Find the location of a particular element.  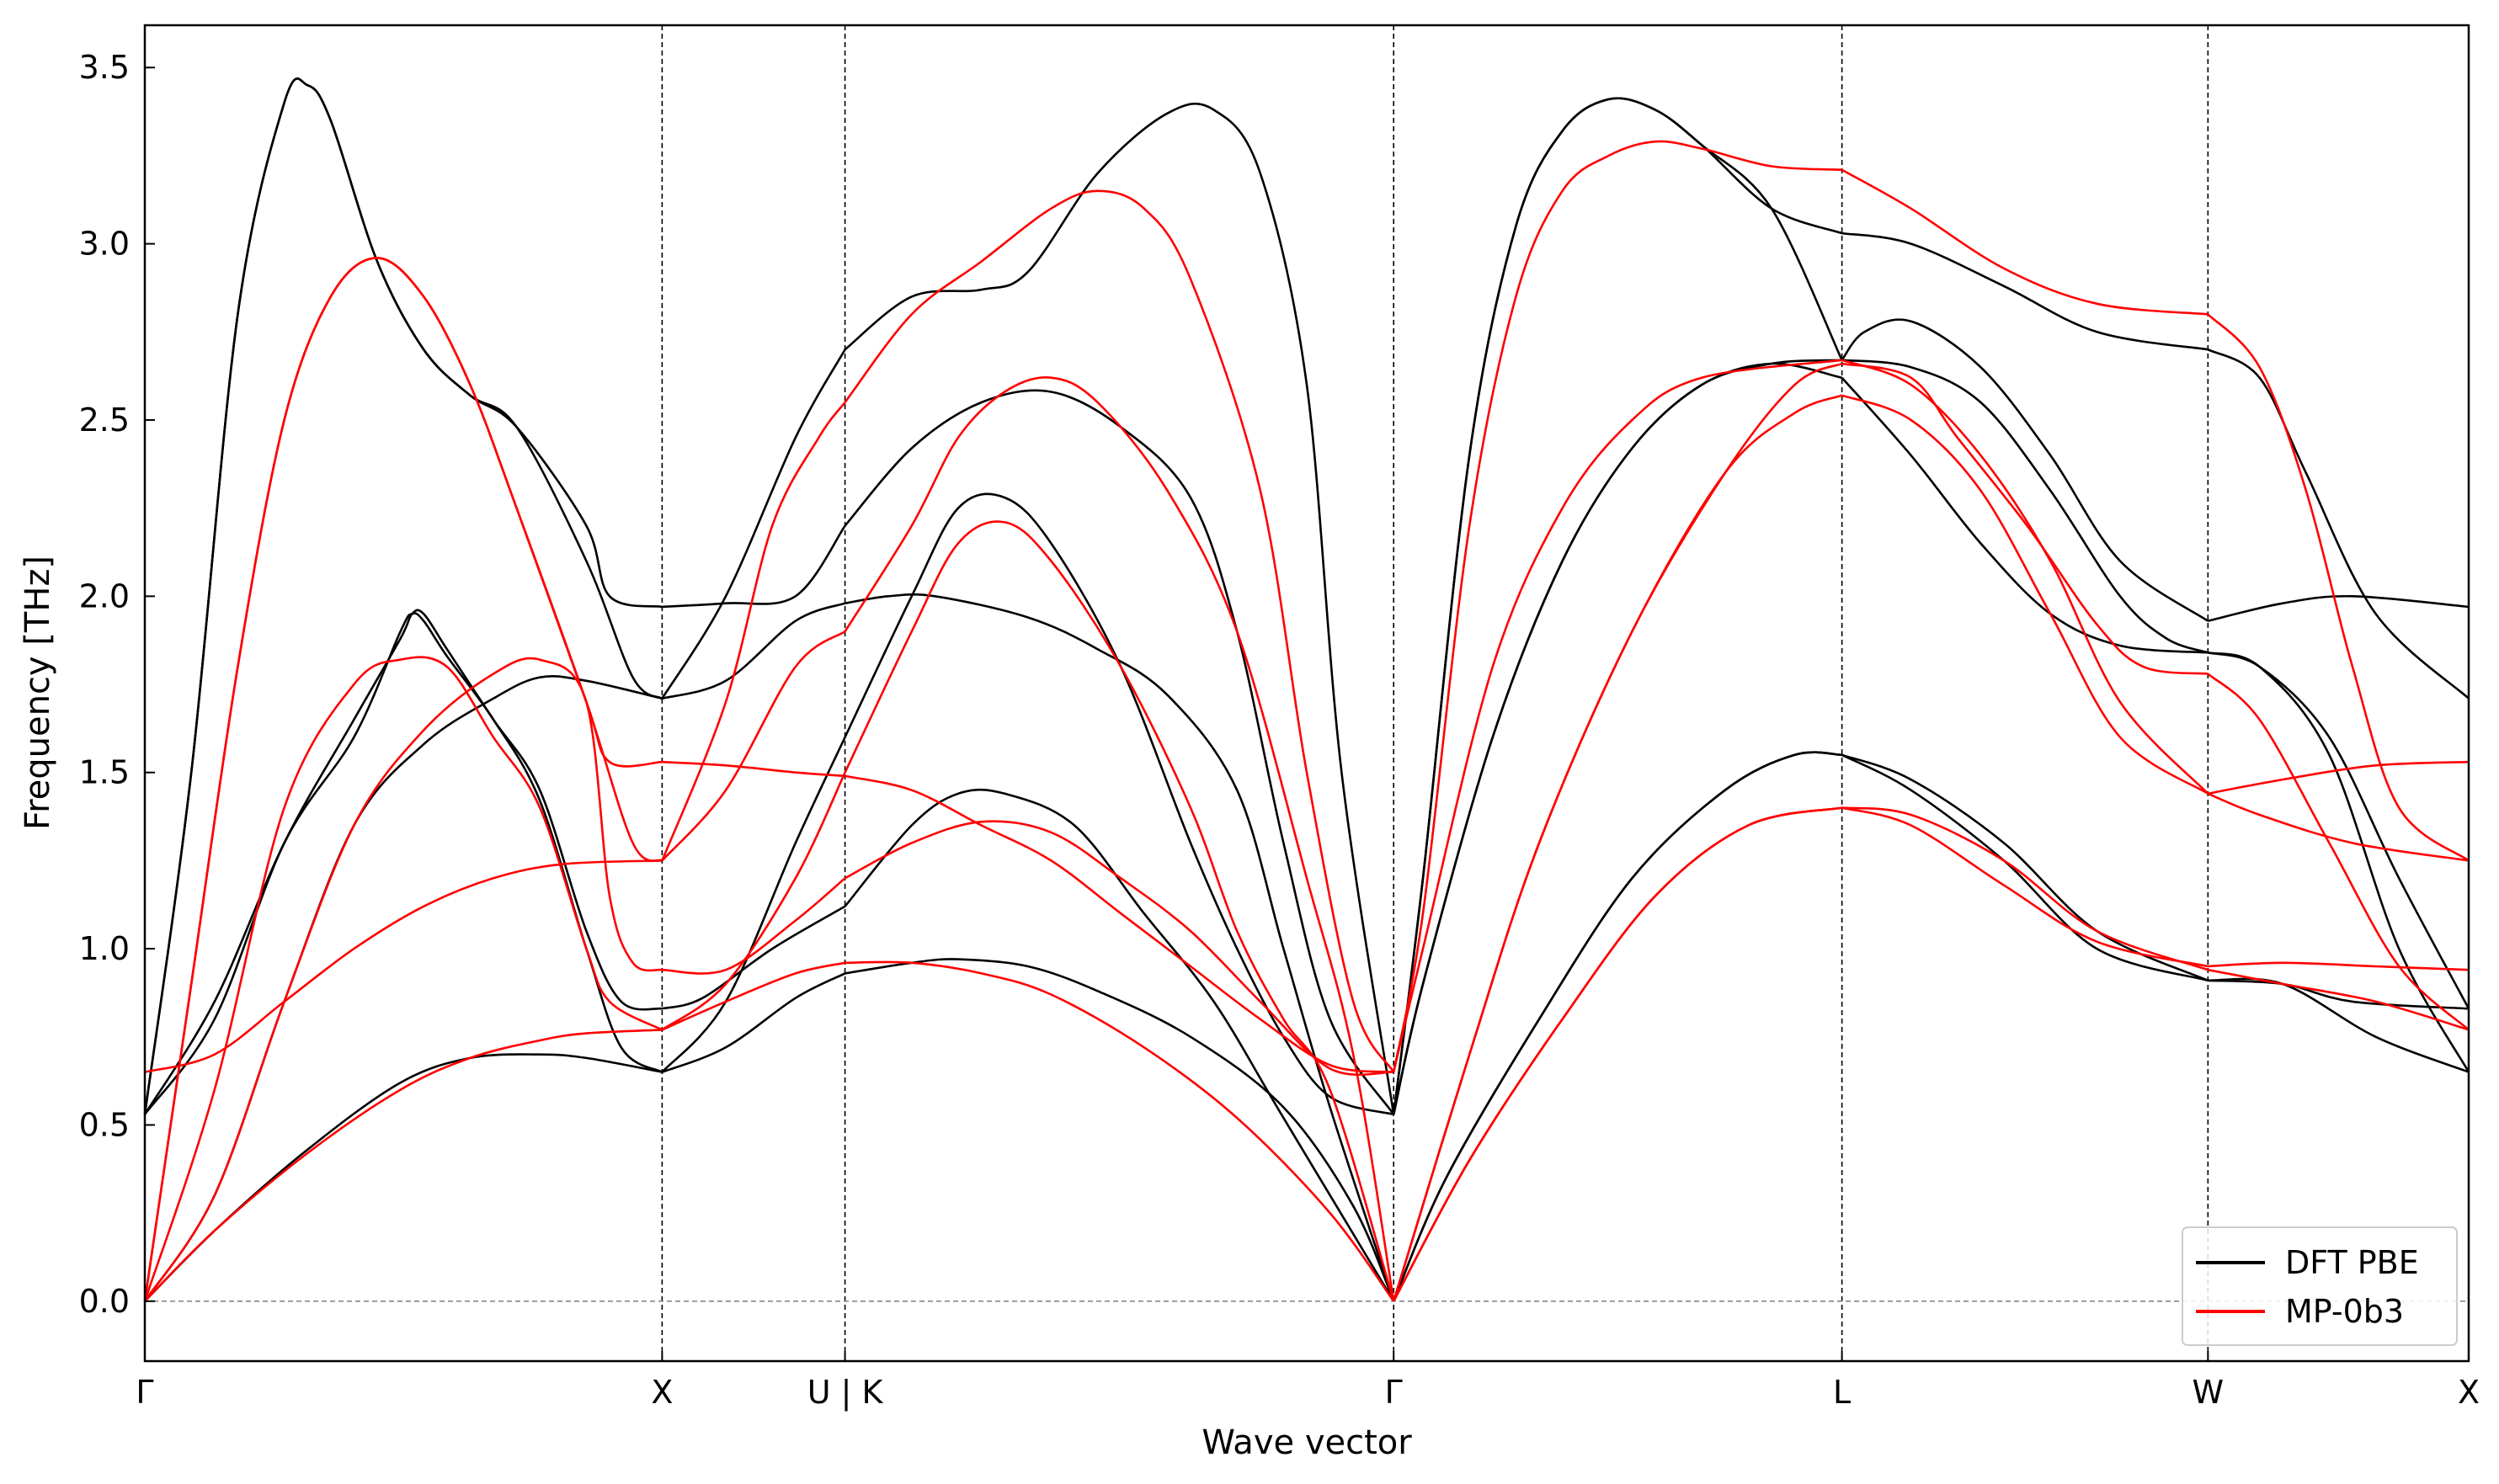

legend-label: MP-0b3 is located at coordinates (2344, 1311).